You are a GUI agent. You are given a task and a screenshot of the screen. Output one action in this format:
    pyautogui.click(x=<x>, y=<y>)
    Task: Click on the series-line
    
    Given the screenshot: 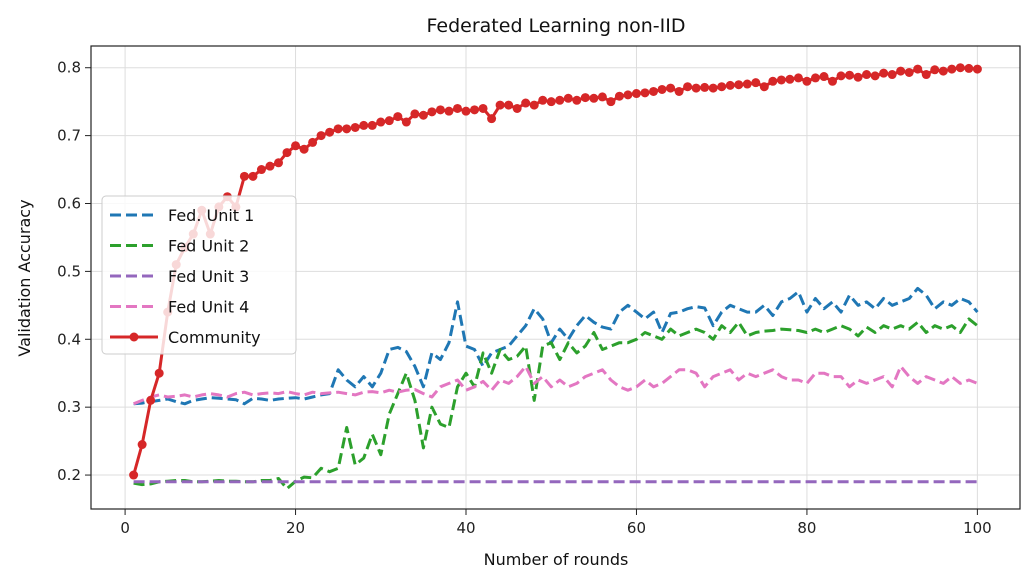 What is the action you would take?
    pyautogui.click(x=555, y=385)
    